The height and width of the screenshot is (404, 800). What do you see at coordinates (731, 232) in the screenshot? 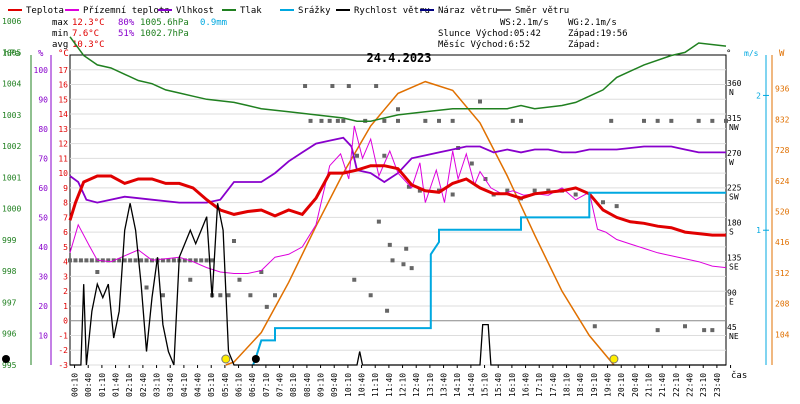
I see `direction-tick-label: S` at bounding box center [731, 232].